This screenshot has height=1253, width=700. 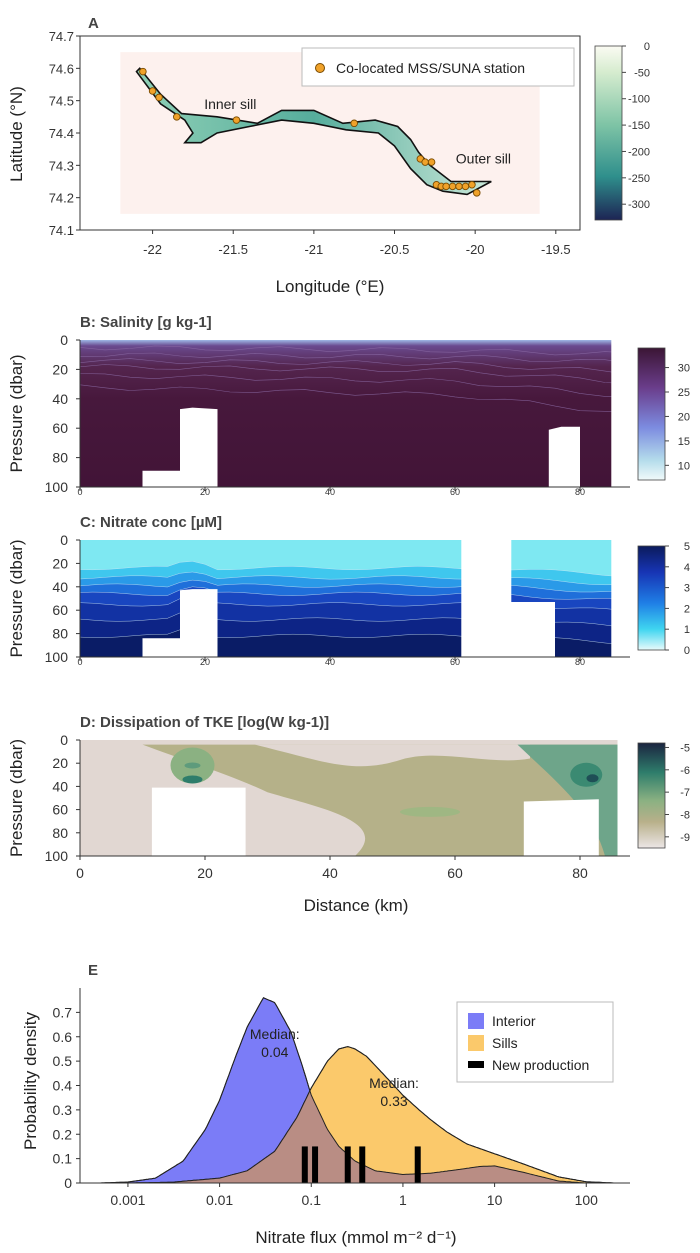 What do you see at coordinates (93, 23) in the screenshot?
I see `panel-a-label: A` at bounding box center [93, 23].